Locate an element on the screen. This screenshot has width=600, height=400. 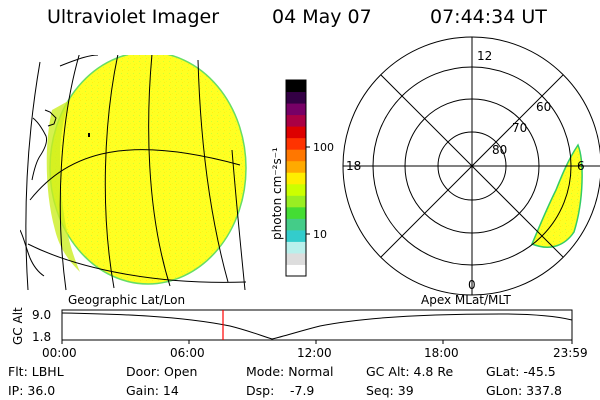
altitude-curve is located at coordinates (317, 326).